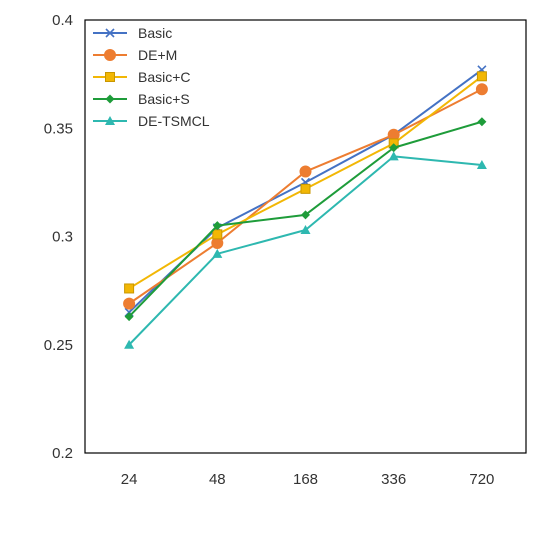  Describe the element at coordinates (62, 453) in the screenshot. I see `y-tick-label: 0.2` at that location.